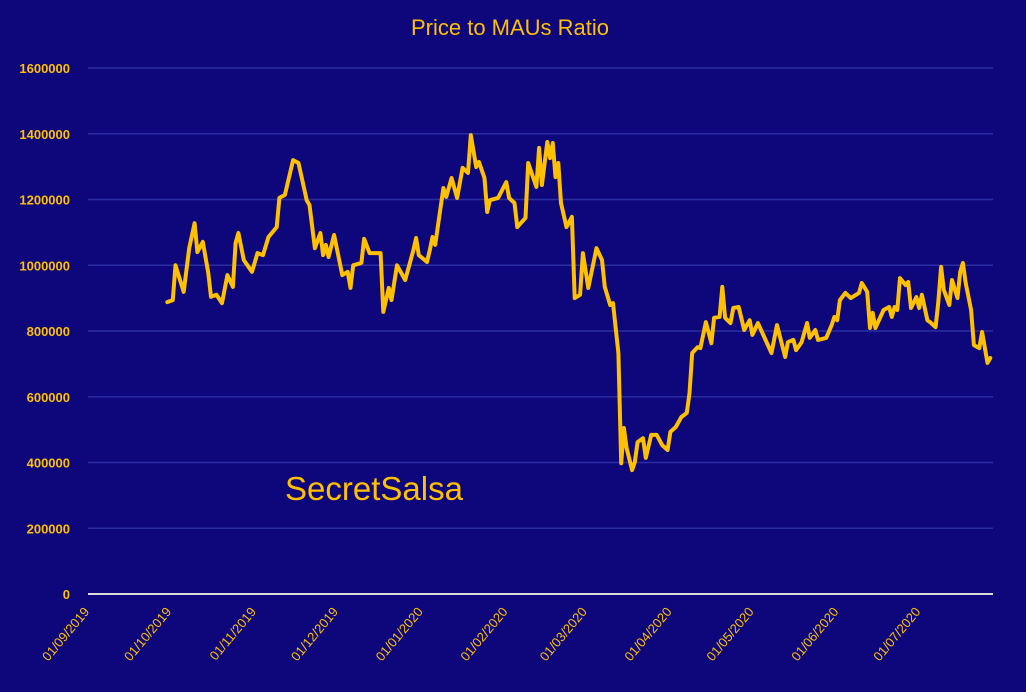  What do you see at coordinates (66, 594) in the screenshot?
I see `y-tick-label: 0` at bounding box center [66, 594].